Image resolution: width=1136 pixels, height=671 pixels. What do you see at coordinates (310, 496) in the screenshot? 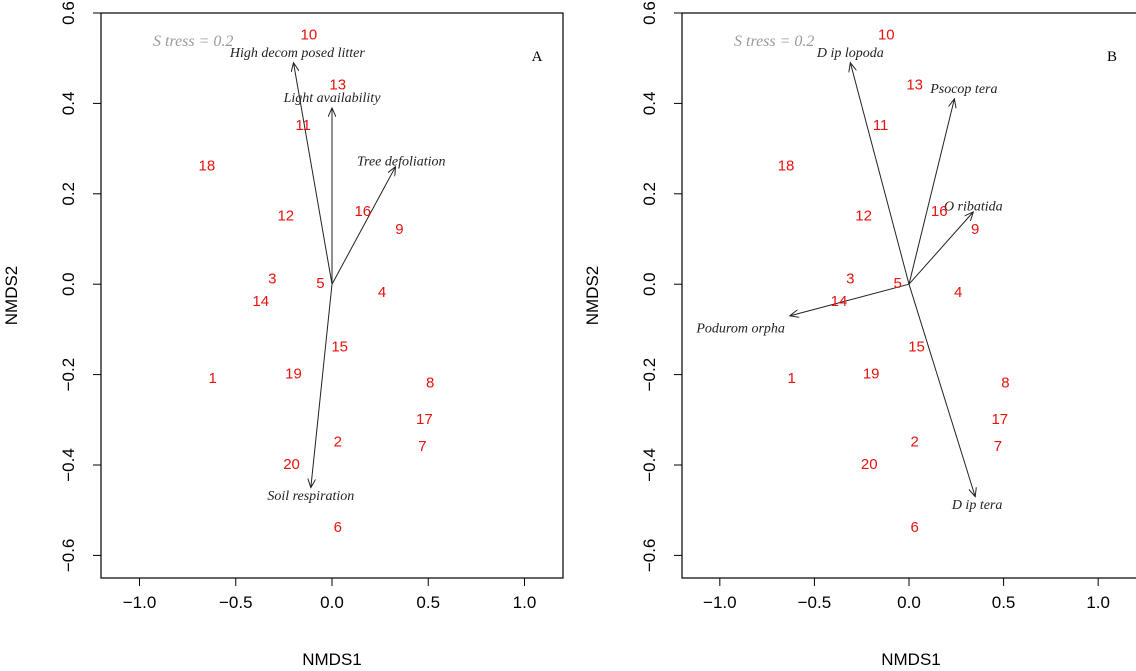
I see `vector-label: Soil respiration` at bounding box center [310, 496].